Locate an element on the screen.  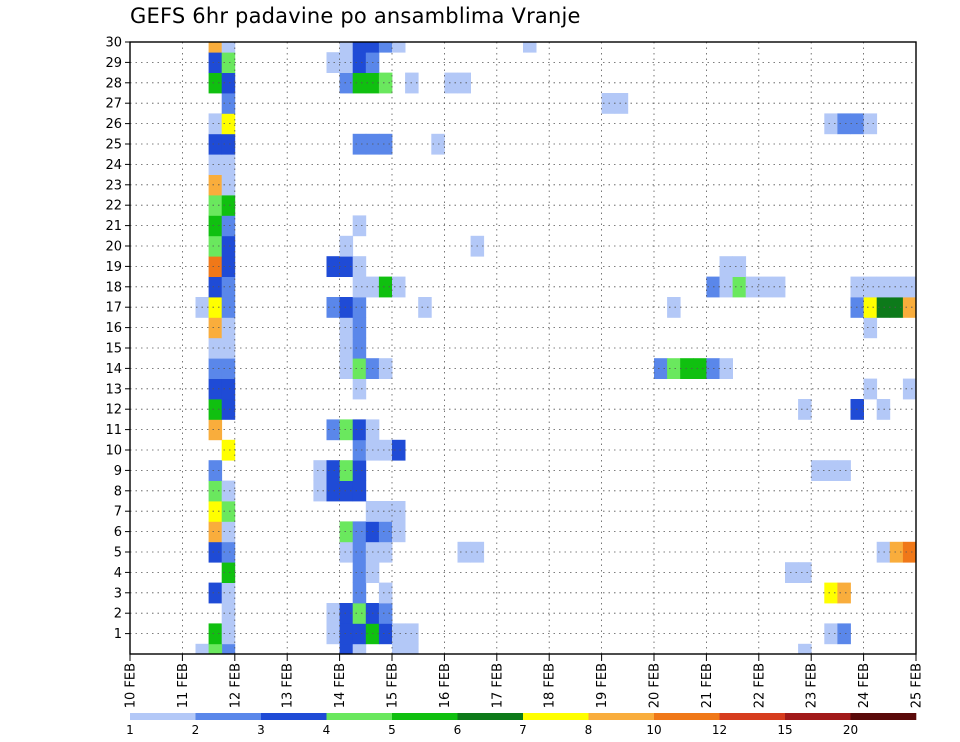
y-tick-label: 28 is located at coordinates (113, 83).